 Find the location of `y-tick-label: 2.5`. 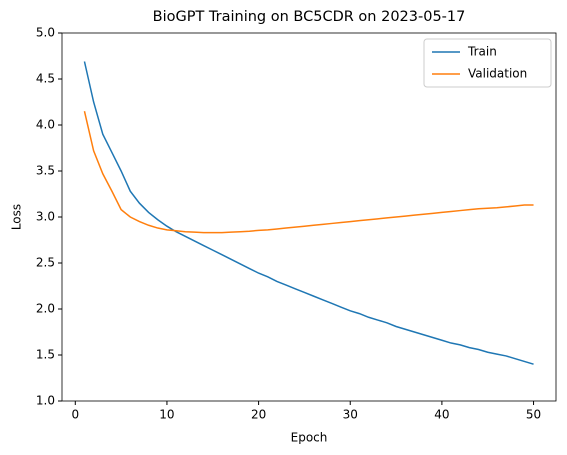

y-tick-label: 2.5 is located at coordinates (45, 263).